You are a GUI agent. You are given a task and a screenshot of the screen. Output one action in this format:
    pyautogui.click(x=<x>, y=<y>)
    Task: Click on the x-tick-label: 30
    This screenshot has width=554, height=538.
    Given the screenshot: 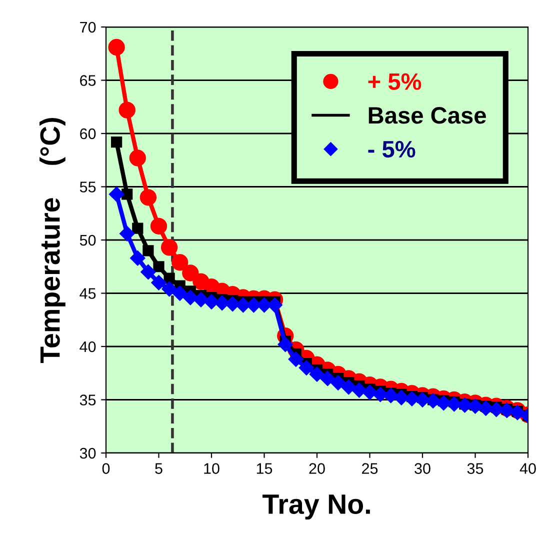 What is the action you would take?
    pyautogui.click(x=422, y=468)
    